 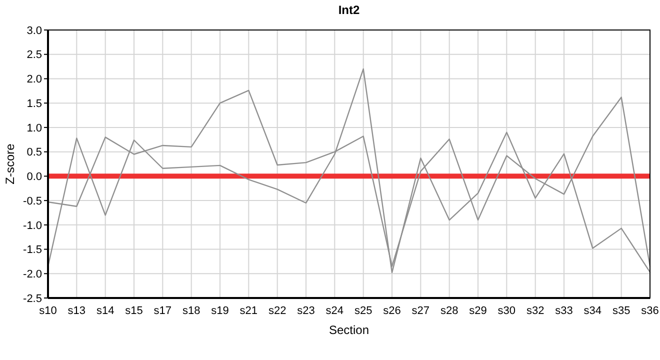 What do you see at coordinates (34, 80) in the screenshot?
I see `y-tick-label: 2.0` at bounding box center [34, 80].